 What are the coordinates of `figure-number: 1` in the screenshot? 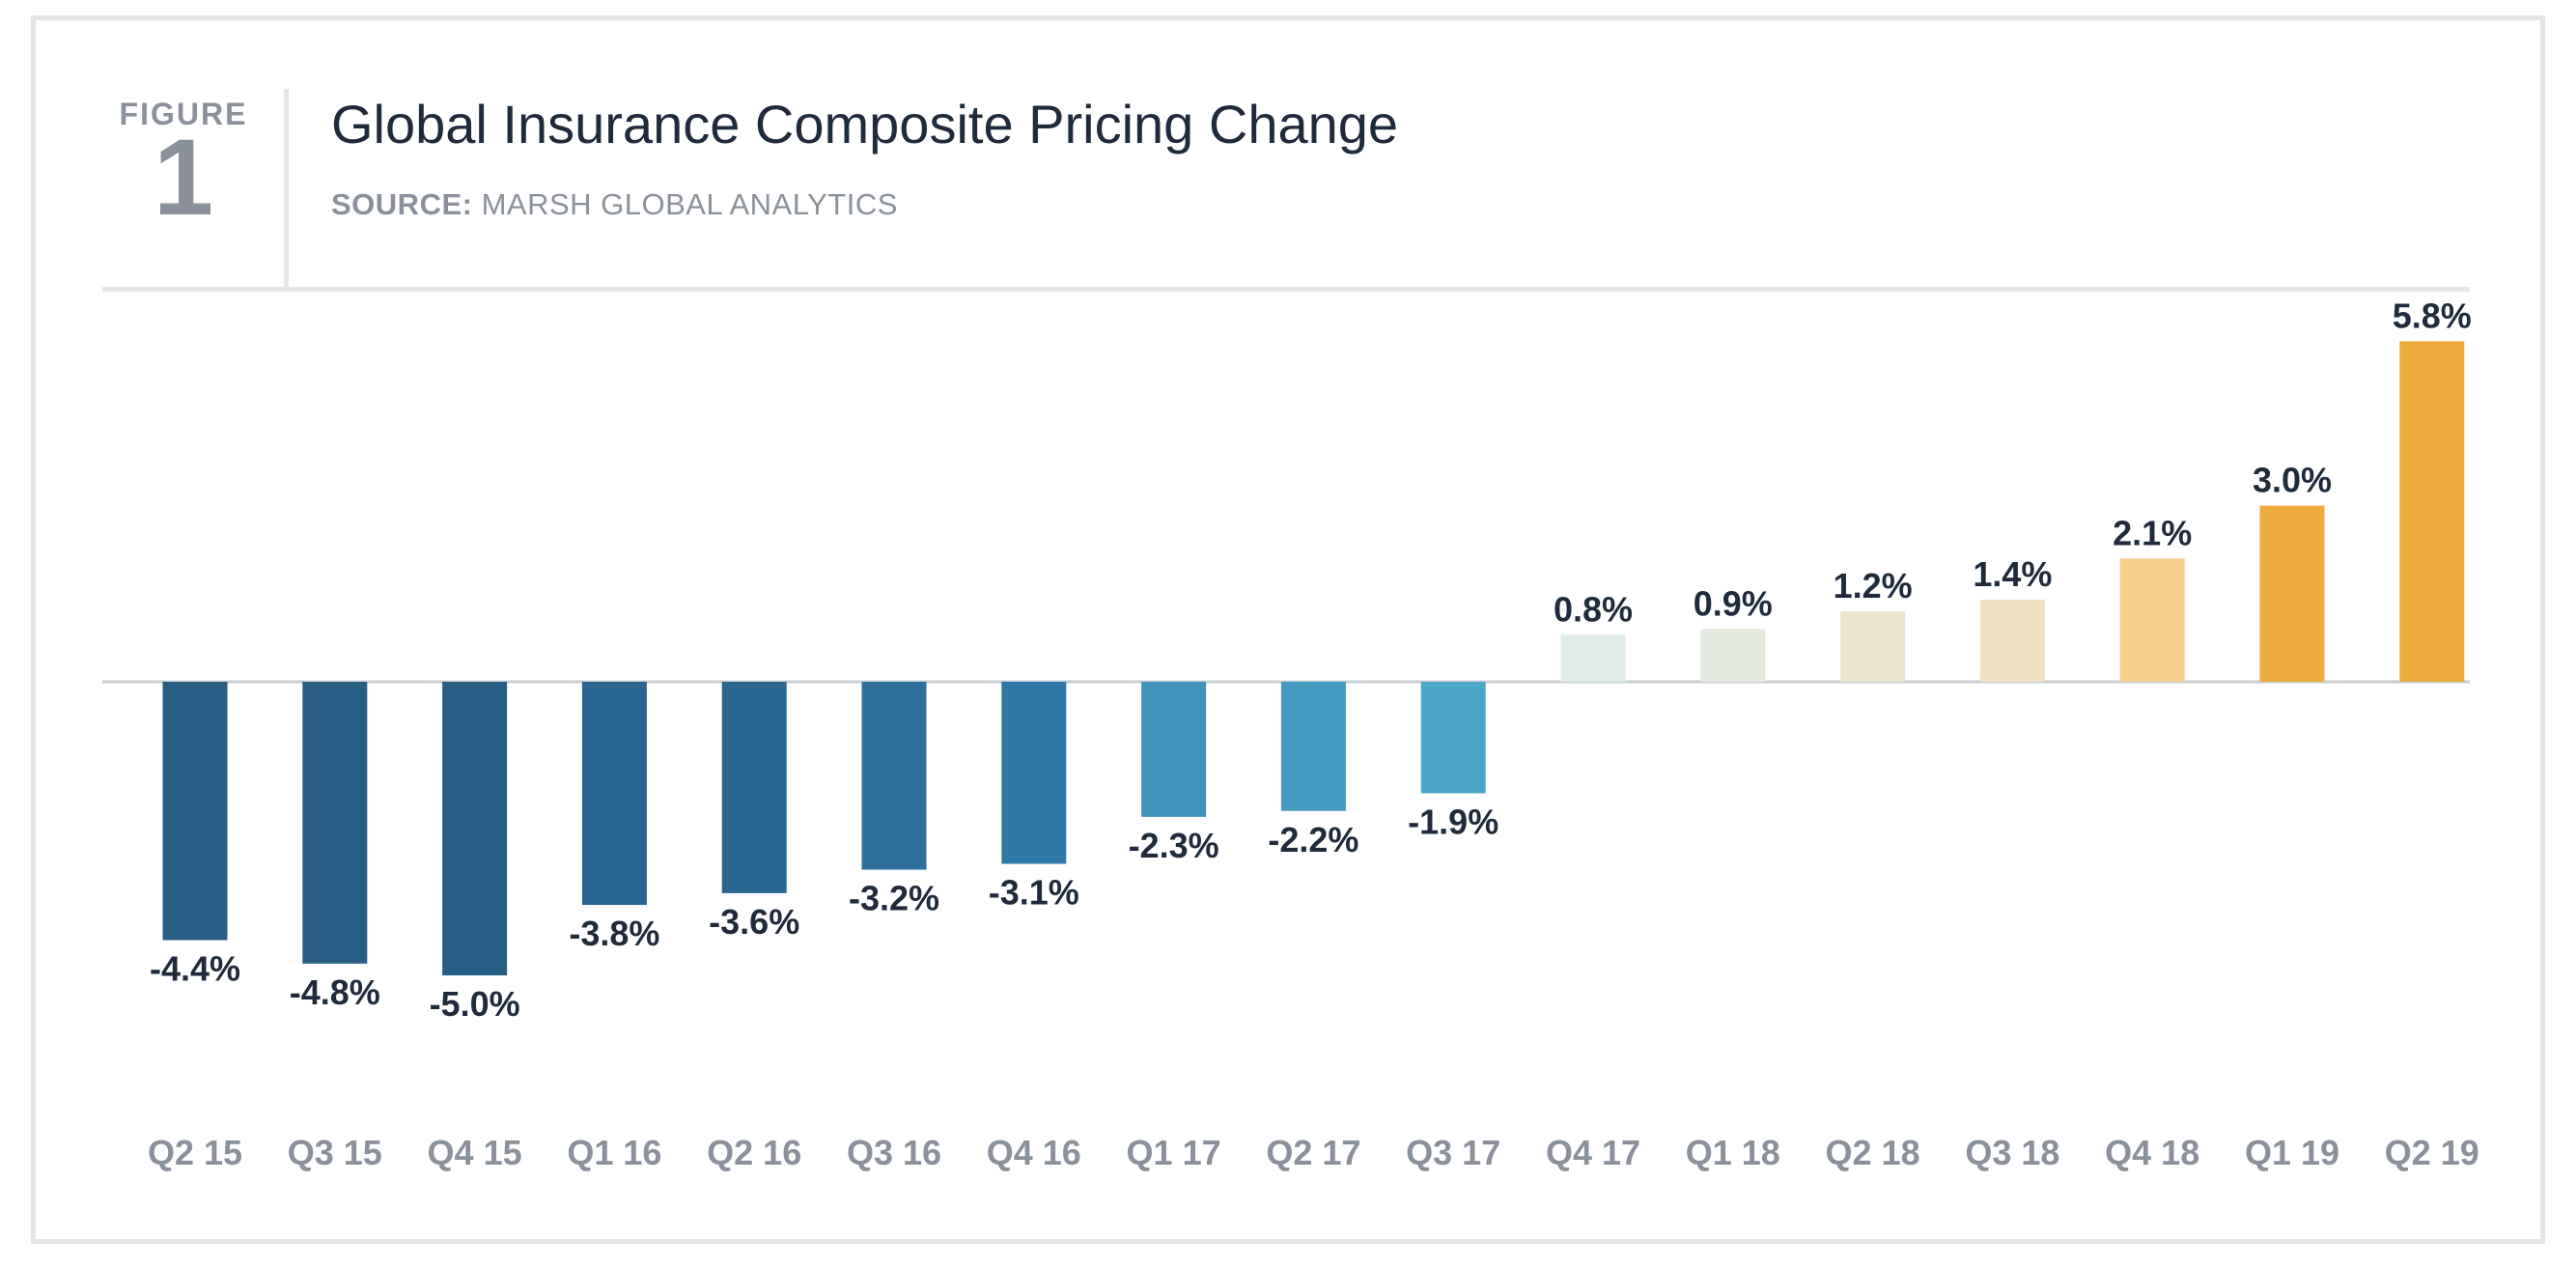 It's located at (184, 177).